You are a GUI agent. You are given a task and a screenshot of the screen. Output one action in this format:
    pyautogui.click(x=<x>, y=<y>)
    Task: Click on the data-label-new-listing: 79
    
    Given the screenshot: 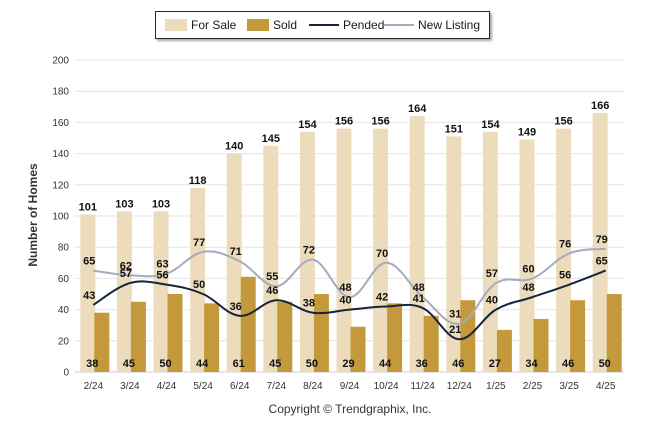 What is the action you would take?
    pyautogui.click(x=602, y=240)
    